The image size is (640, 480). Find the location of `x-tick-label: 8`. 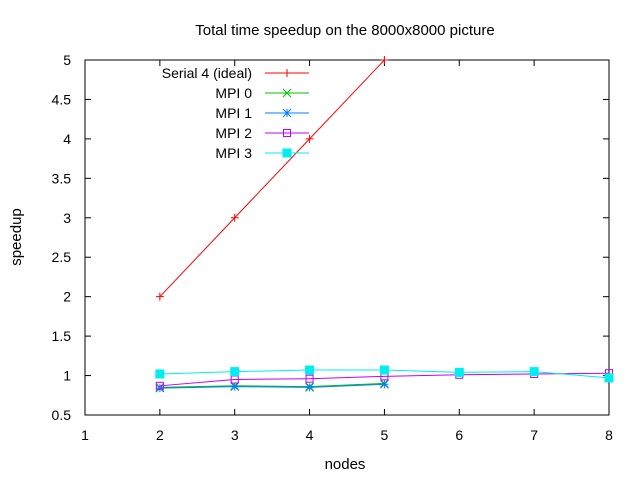

x-tick-label: 8 is located at coordinates (609, 435).